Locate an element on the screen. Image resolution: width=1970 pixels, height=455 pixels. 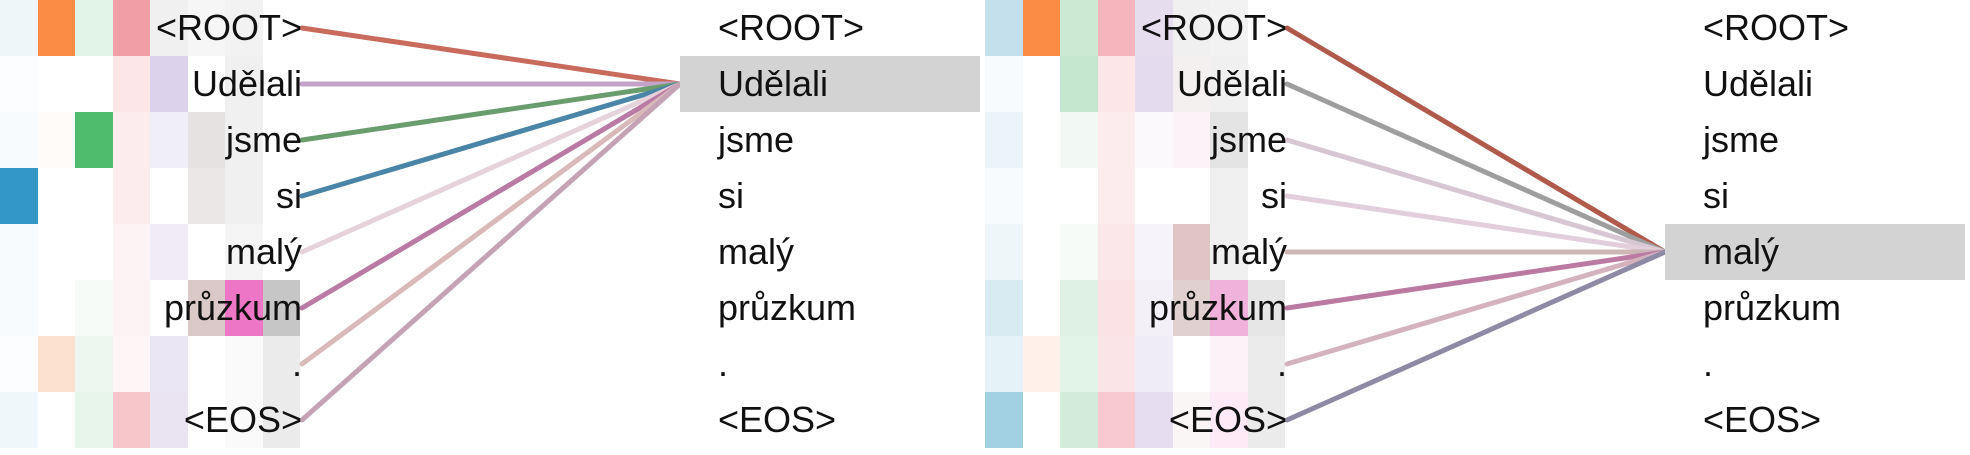
right-token: malý is located at coordinates (756, 251).